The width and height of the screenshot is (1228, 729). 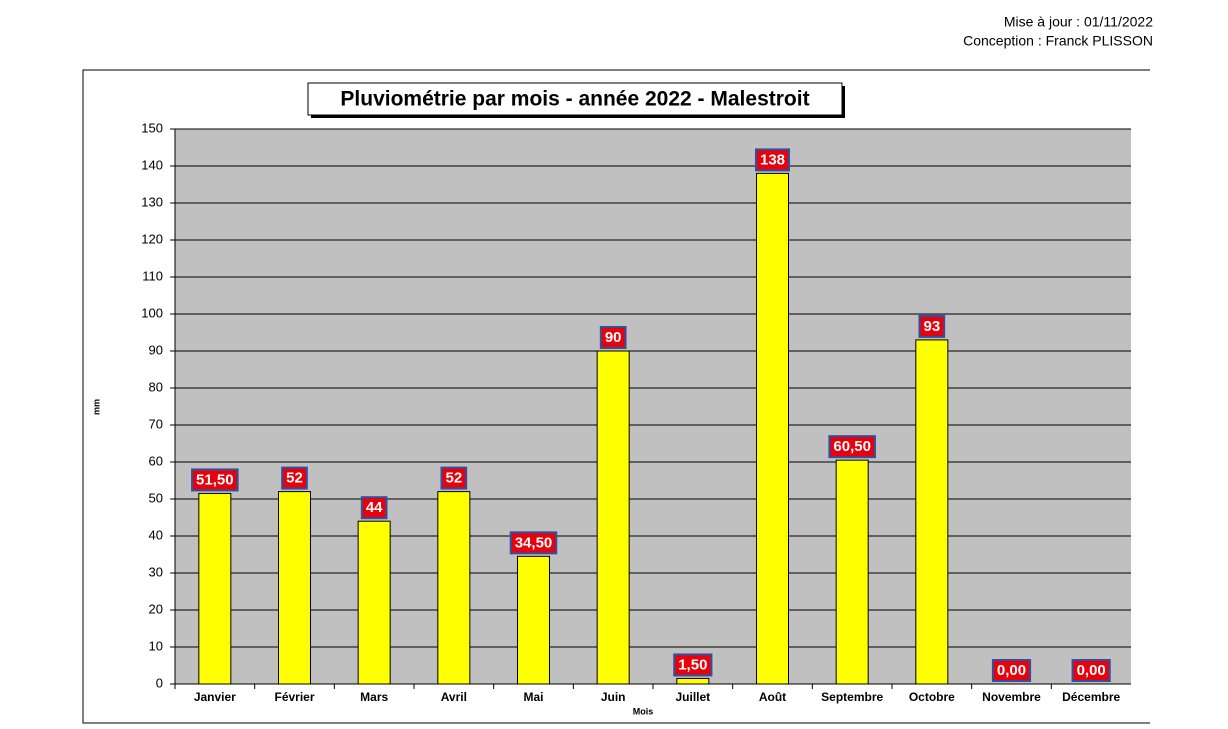 I want to click on value-label: 90, so click(x=613, y=337).